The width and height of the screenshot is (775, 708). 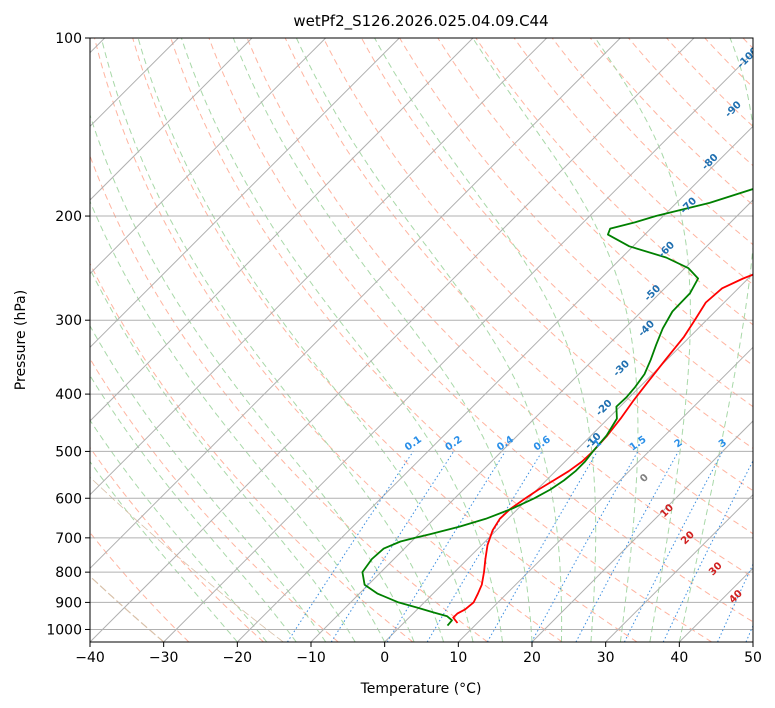 What do you see at coordinates (68, 395) in the screenshot?
I see `y-tick-label: 400` at bounding box center [68, 395].